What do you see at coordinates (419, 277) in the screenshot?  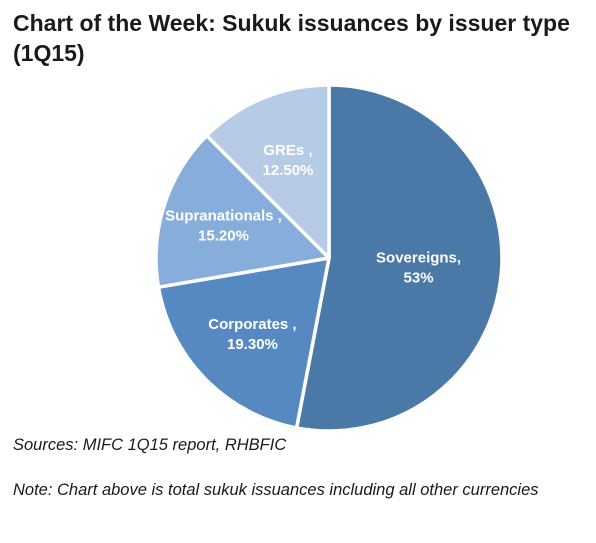 I see `slice-value-label: 53%` at bounding box center [419, 277].